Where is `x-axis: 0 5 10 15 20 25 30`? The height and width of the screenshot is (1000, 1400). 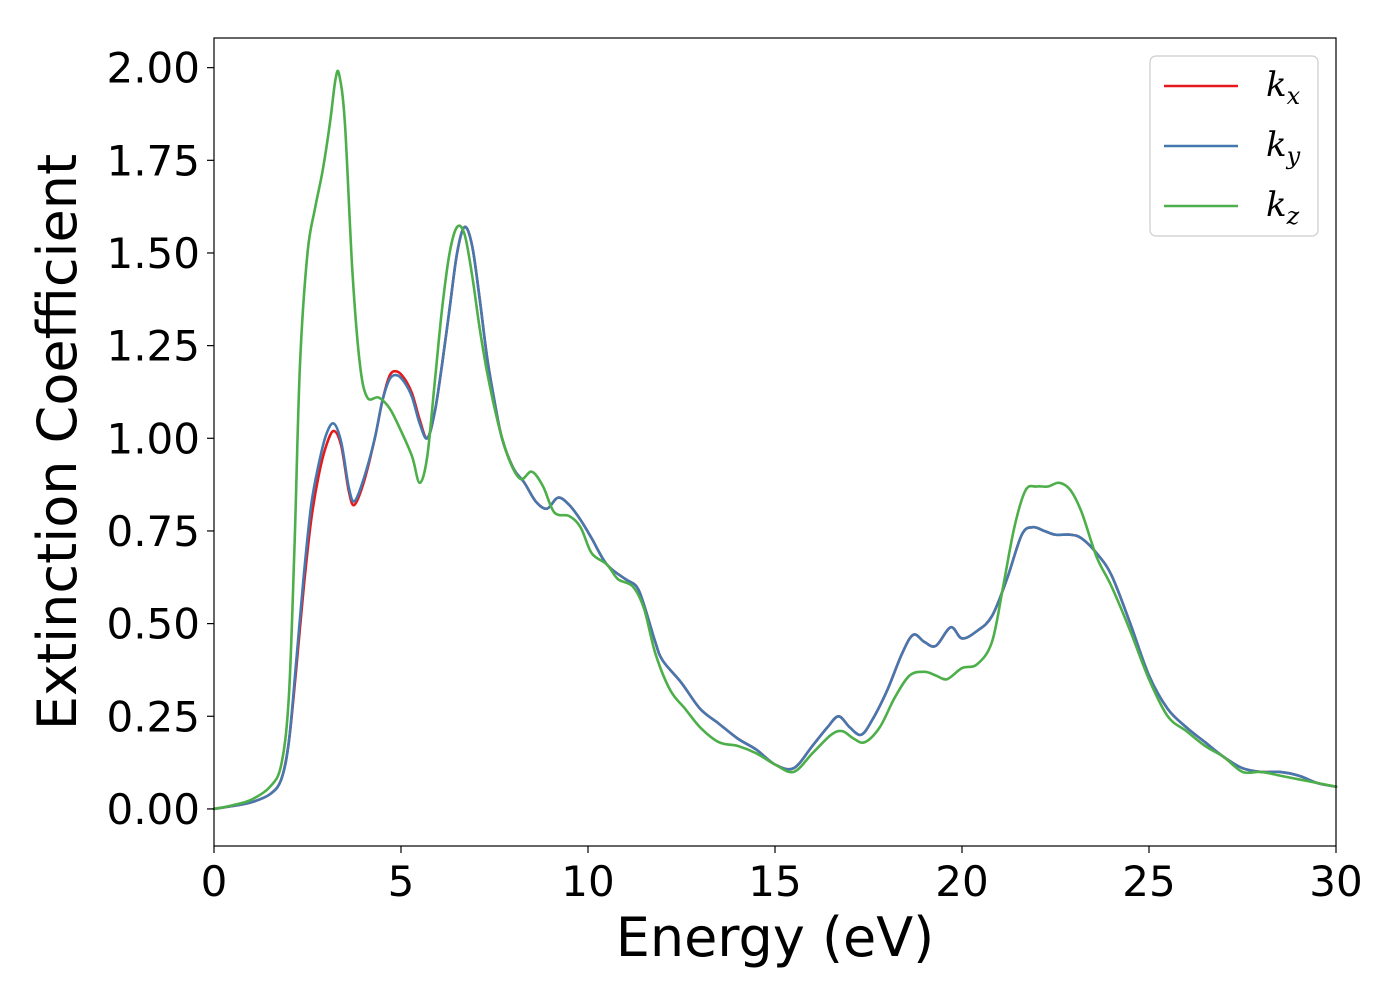 x-axis: 0 5 10 15 20 25 30 is located at coordinates (782, 876).